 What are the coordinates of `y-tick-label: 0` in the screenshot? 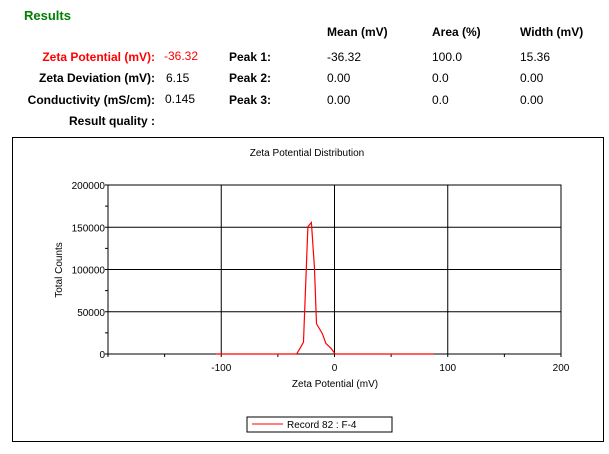 It's located at (102, 355).